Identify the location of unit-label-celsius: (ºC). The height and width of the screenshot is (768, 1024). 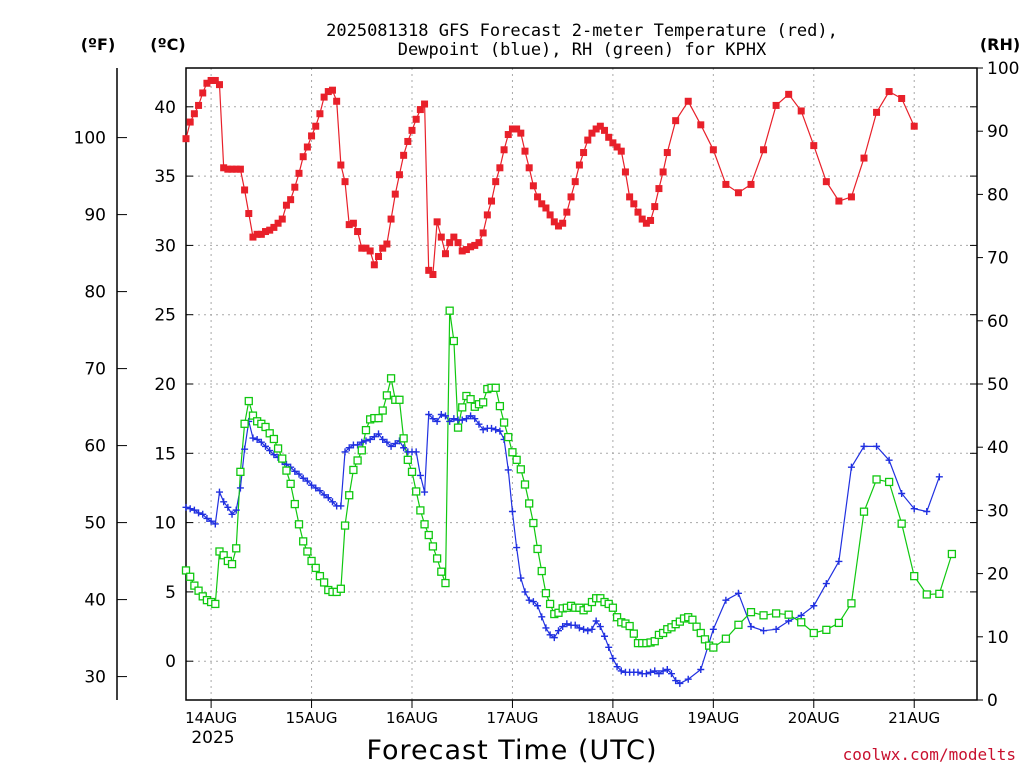
(167, 44).